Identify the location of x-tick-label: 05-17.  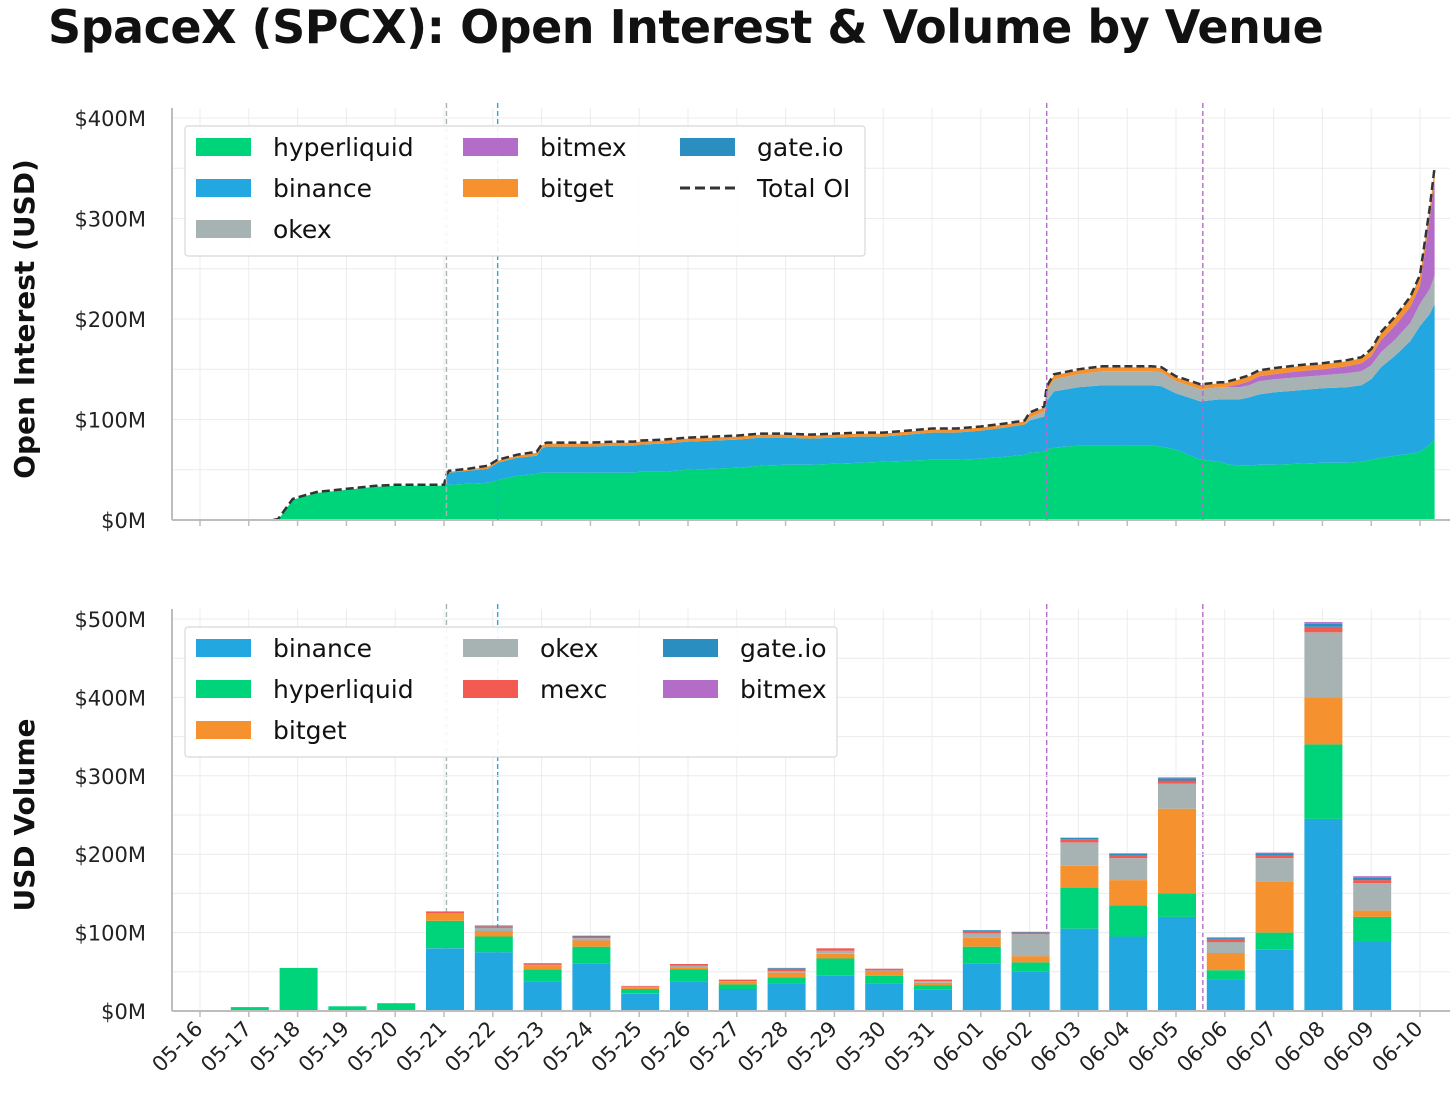
(226, 1047).